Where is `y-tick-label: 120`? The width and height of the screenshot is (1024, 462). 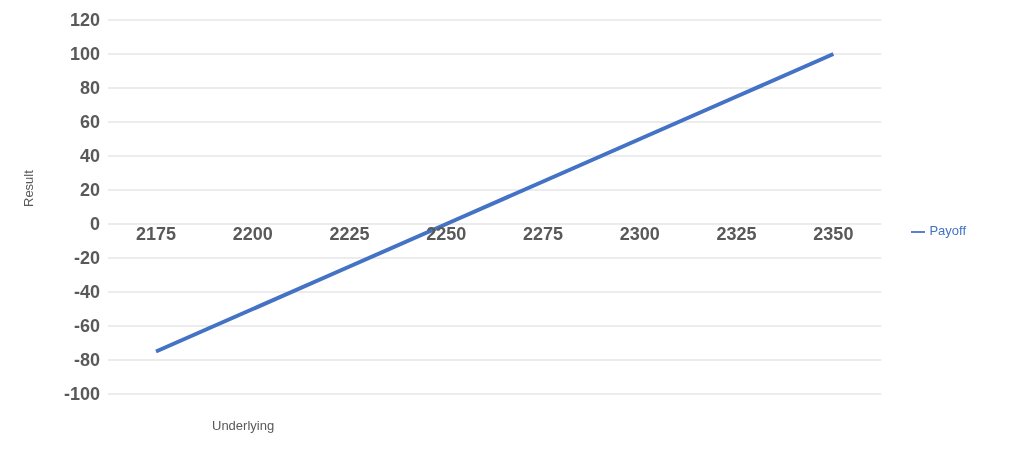
y-tick-label: 120 is located at coordinates (84, 20).